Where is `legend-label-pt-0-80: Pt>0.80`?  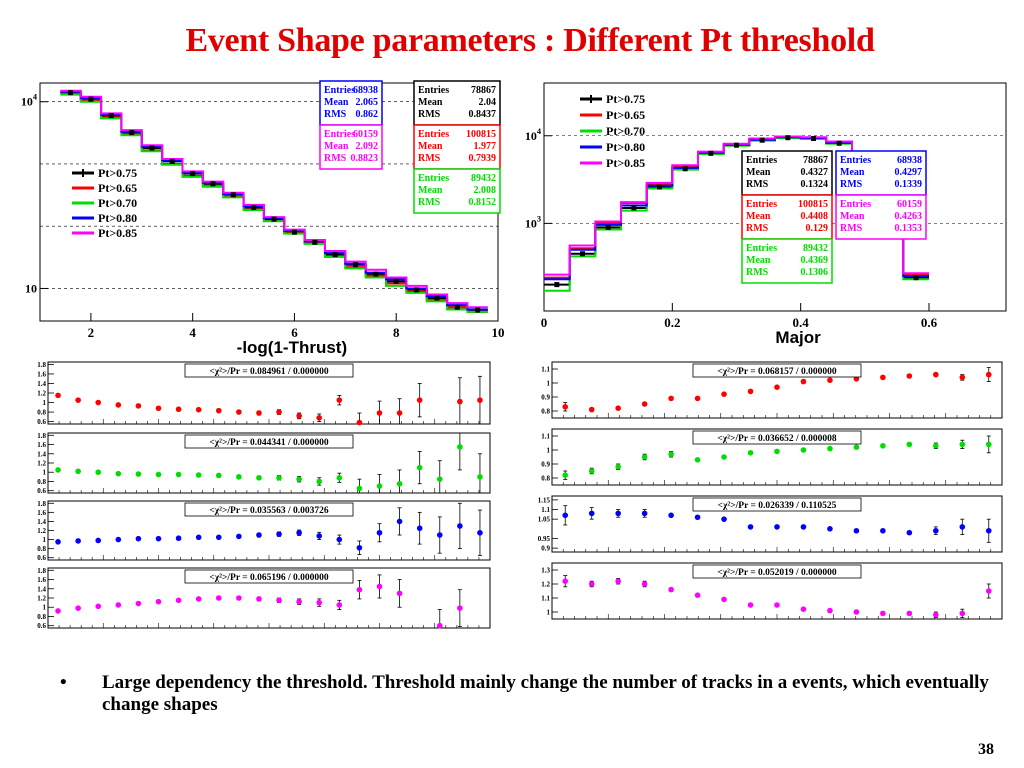
legend-label-pt-0-80: Pt>0.80 is located at coordinates (117, 218).